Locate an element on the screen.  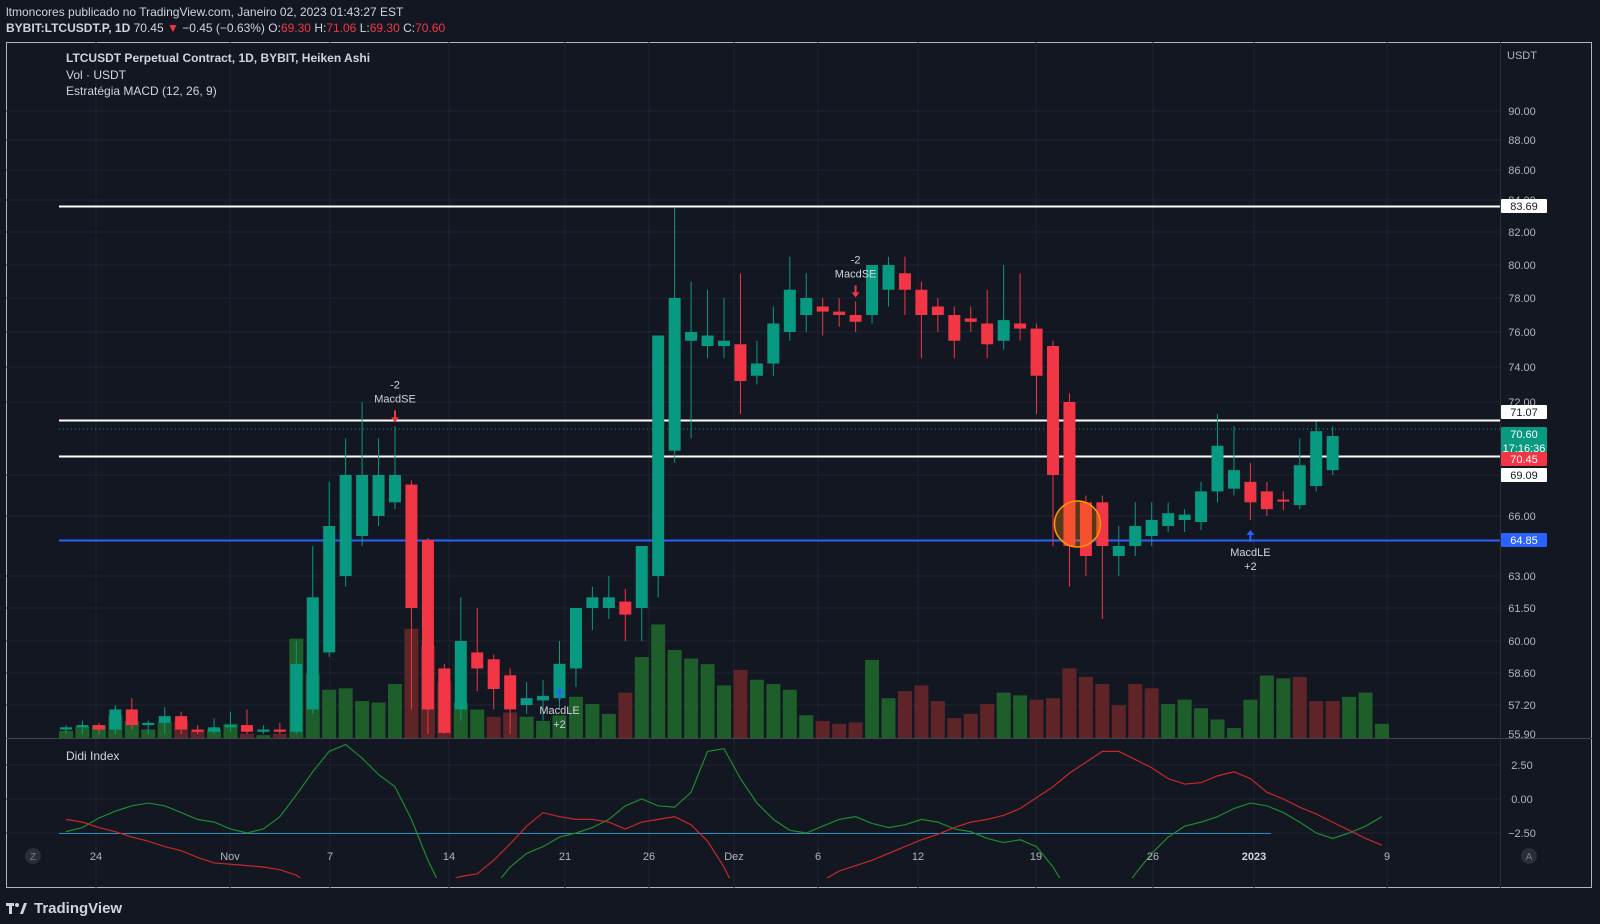
svg-text: 70.45 is located at coordinates (1524, 460).